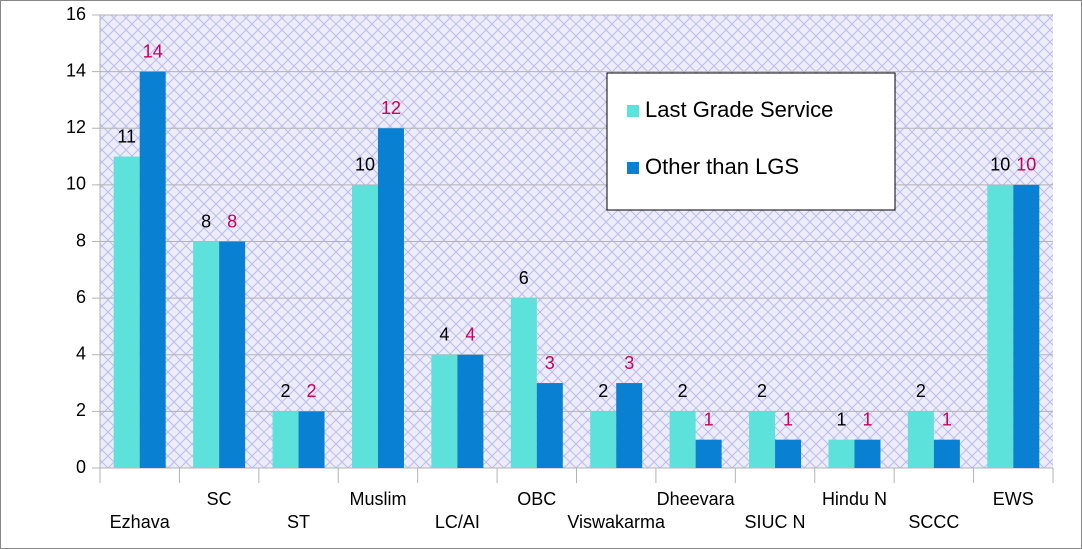 The height and width of the screenshot is (549, 1082). Describe the element at coordinates (81, 354) in the screenshot. I see `y-tick-label: 4` at that location.